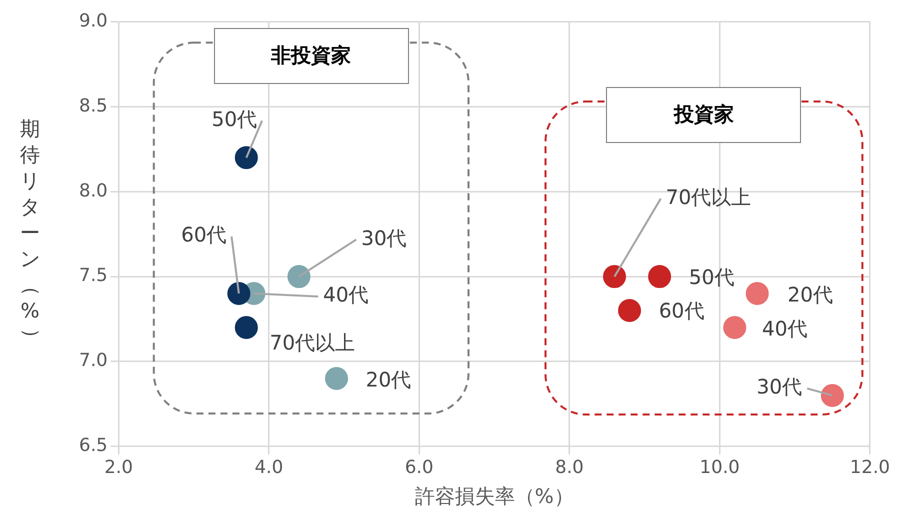  What do you see at coordinates (93, 191) in the screenshot?
I see `y-tick-label: 8.0` at bounding box center [93, 191].